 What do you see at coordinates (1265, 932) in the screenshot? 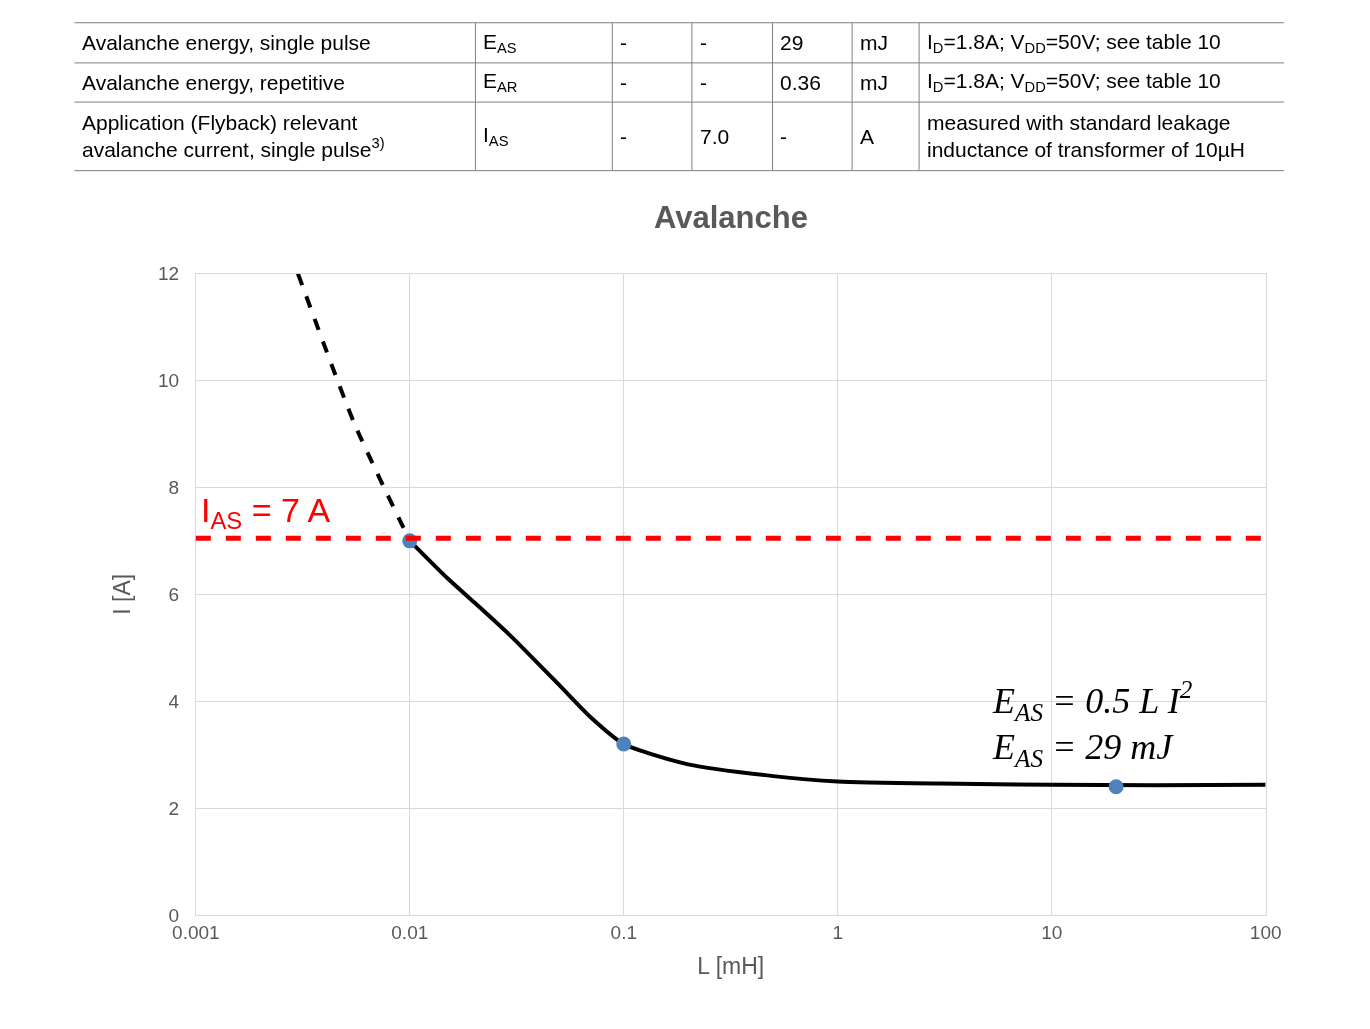
I see `x-tick-label: 100` at bounding box center [1265, 932].